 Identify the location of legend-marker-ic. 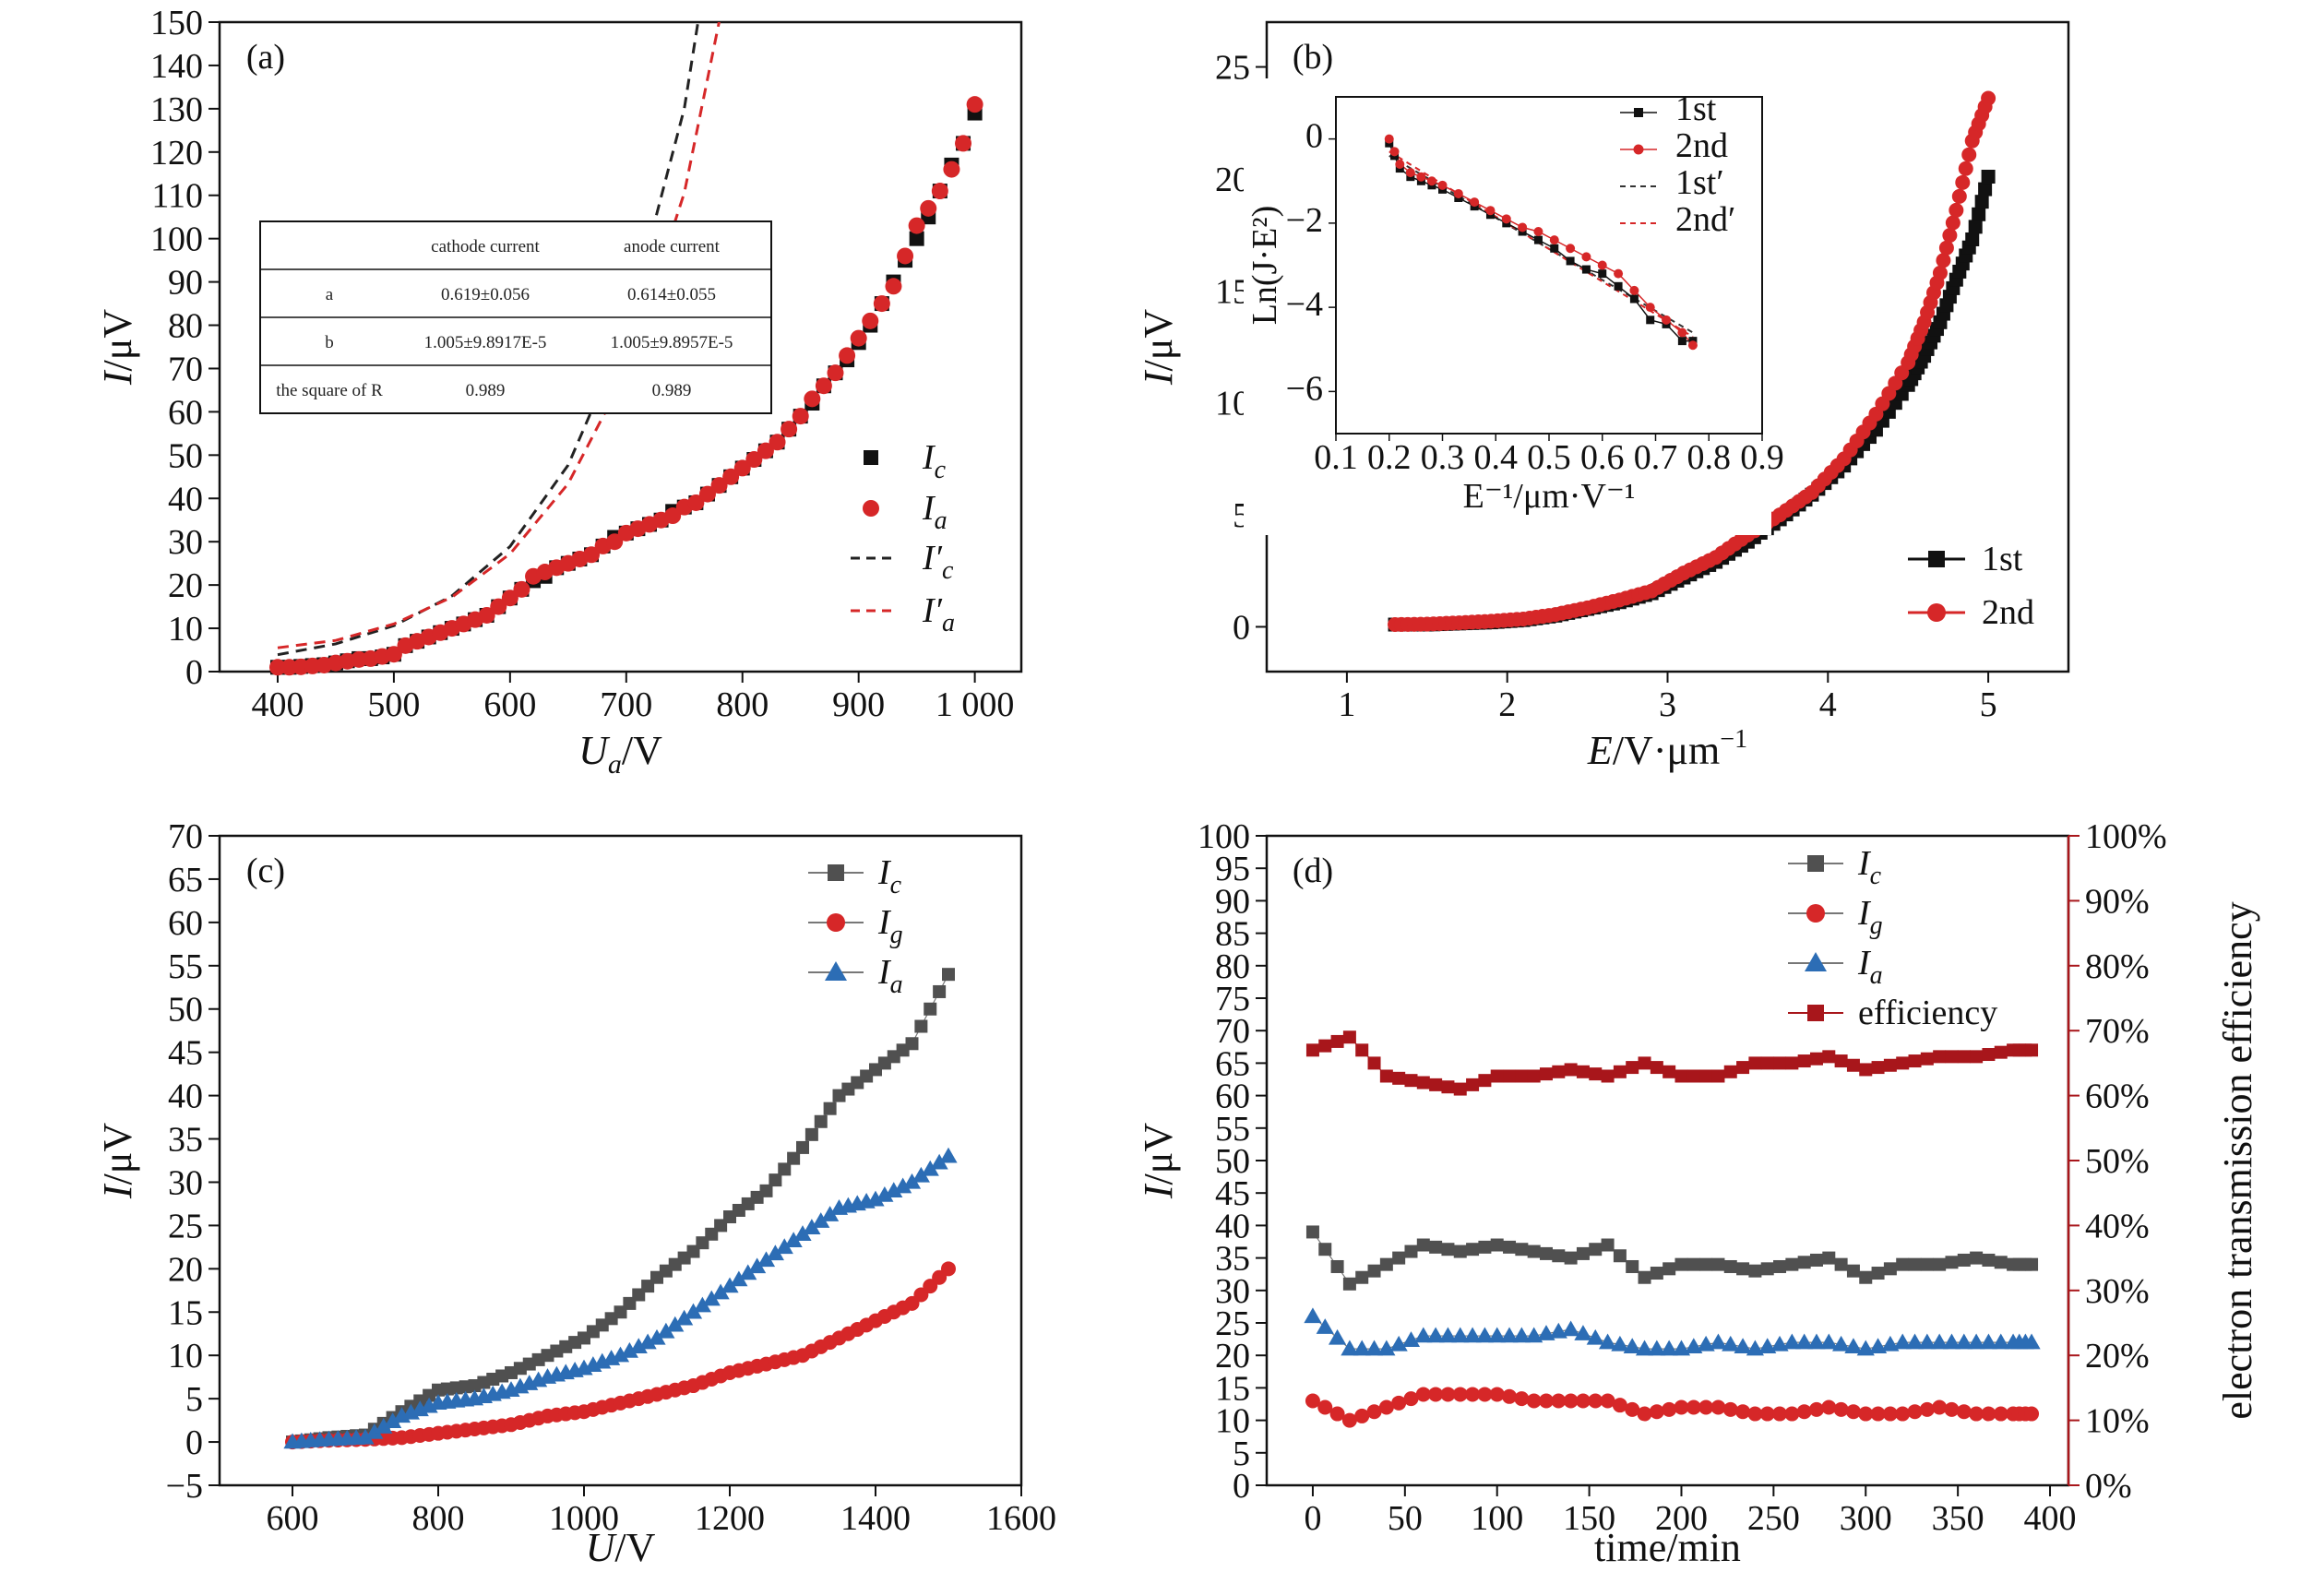
(871, 457).